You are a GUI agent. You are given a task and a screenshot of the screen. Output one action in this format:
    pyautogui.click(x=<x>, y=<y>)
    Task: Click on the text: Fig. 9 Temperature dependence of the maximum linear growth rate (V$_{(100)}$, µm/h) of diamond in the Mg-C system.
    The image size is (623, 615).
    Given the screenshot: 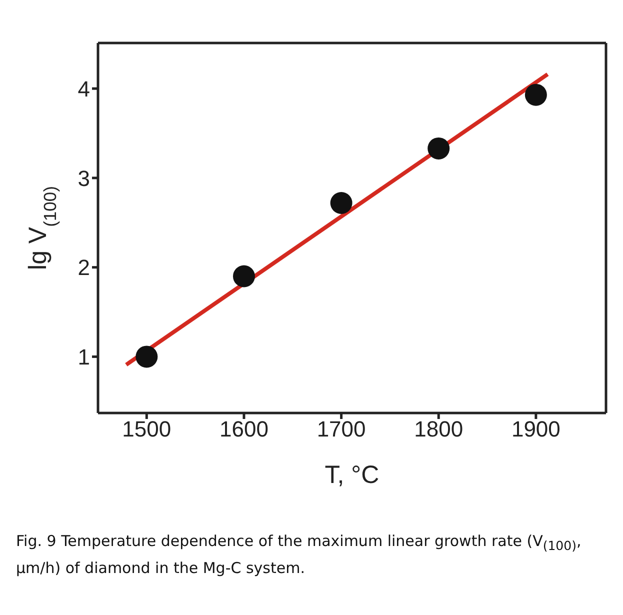 What is the action you would take?
    pyautogui.click(x=299, y=554)
    